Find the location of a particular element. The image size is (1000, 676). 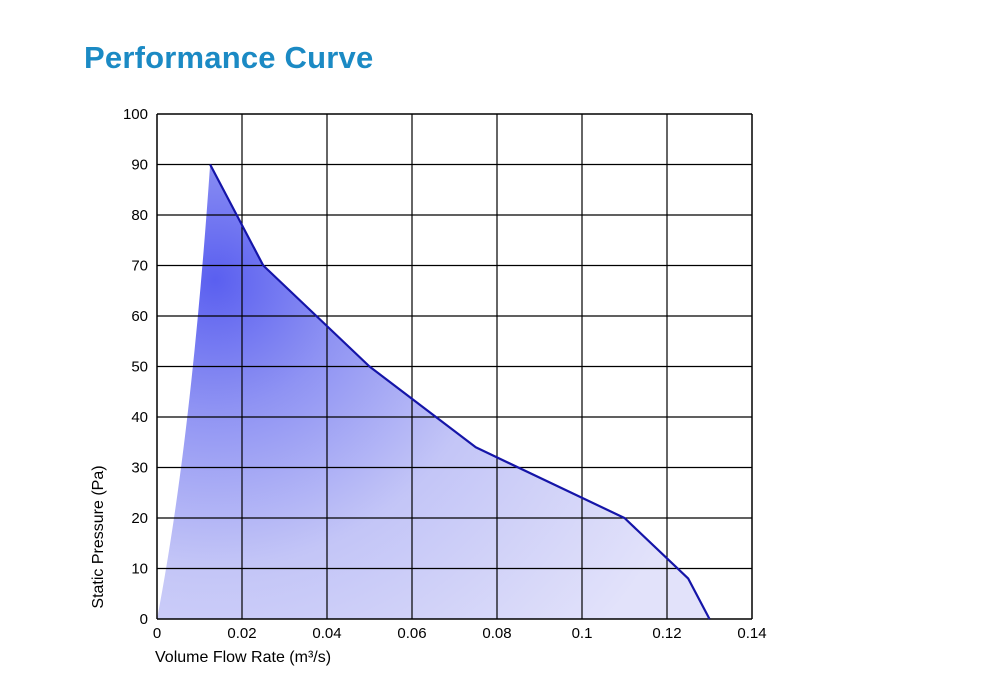

x-tick-label: 0.1 is located at coordinates (582, 633).